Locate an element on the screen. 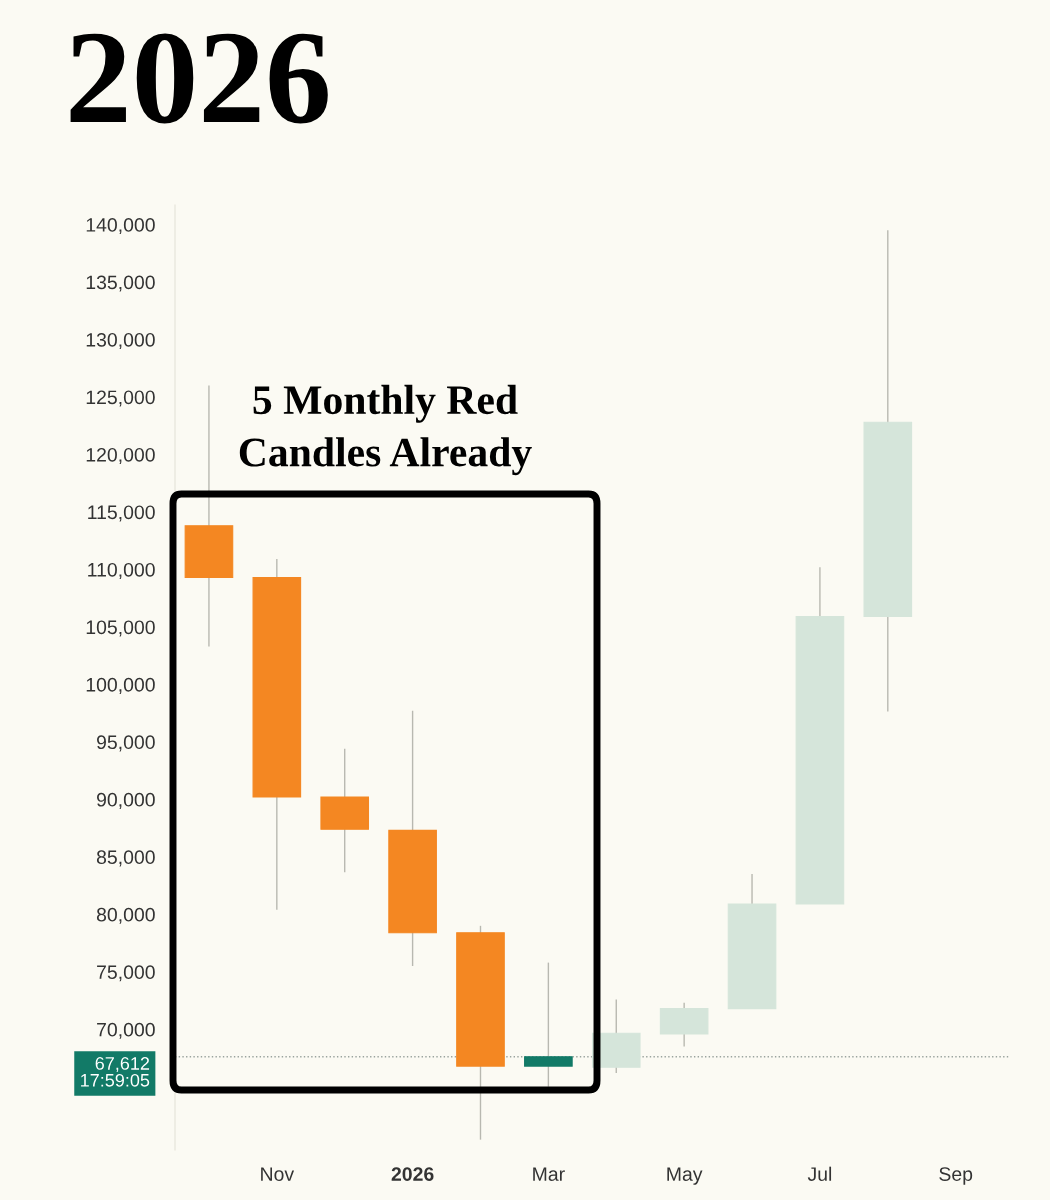 The height and width of the screenshot is (1200, 1050). y-tick-label: 135,000 is located at coordinates (120, 283).